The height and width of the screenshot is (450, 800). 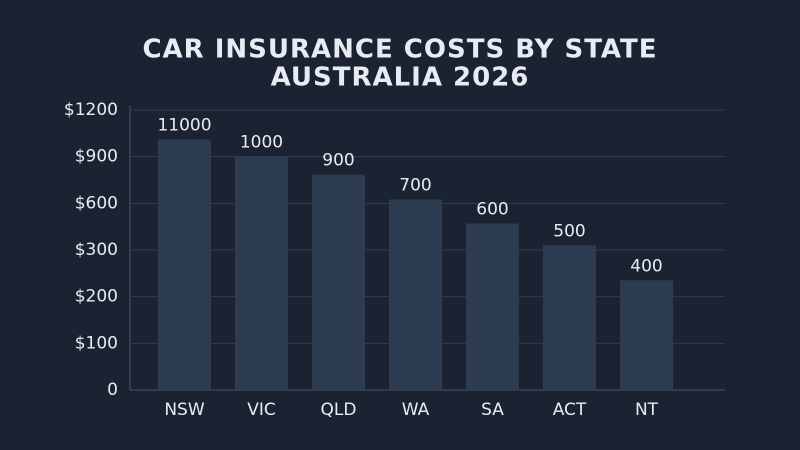 What do you see at coordinates (492, 410) in the screenshot?
I see `x-tick-label: SA` at bounding box center [492, 410].